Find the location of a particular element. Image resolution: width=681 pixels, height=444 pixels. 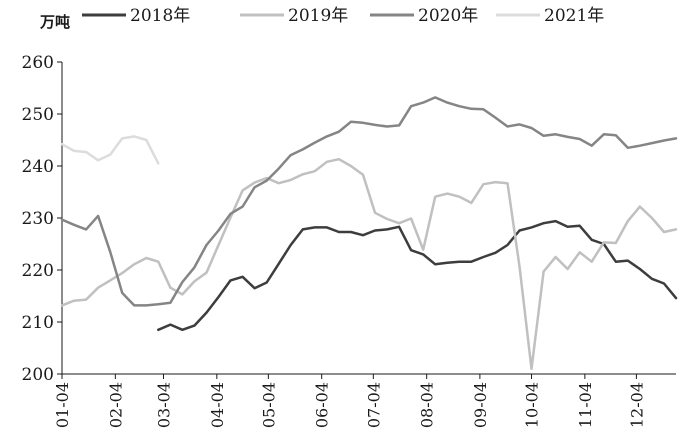

y-tick-label: 260 is located at coordinates (38, 63).